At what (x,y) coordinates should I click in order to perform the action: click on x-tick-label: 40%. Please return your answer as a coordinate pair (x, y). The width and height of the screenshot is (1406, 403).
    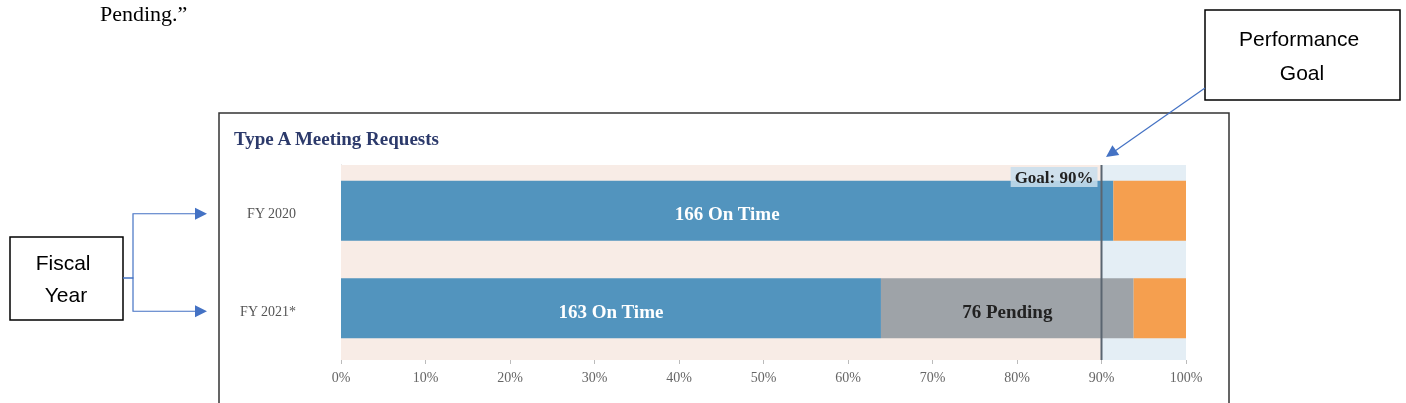
    Looking at the image, I should click on (679, 377).